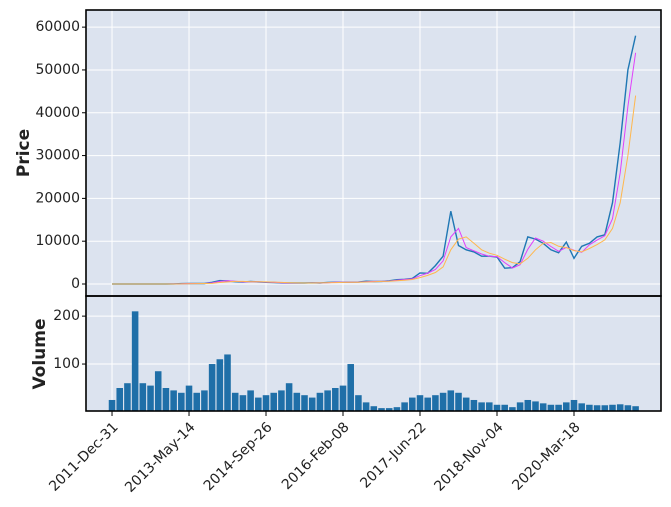 Image resolution: width=671 pixels, height=507 pixels. Describe the element at coordinates (57, 27) in the screenshot. I see `y-tick-label: 60000` at that location.